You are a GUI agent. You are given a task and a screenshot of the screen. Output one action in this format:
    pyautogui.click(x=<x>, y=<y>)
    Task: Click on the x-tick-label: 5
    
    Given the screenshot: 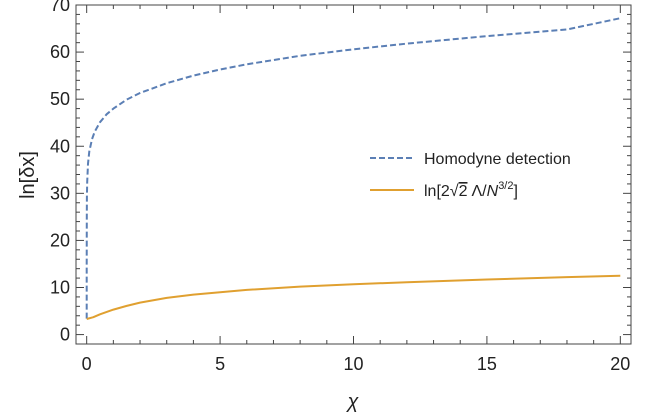 What is the action you would take?
    pyautogui.click(x=220, y=364)
    